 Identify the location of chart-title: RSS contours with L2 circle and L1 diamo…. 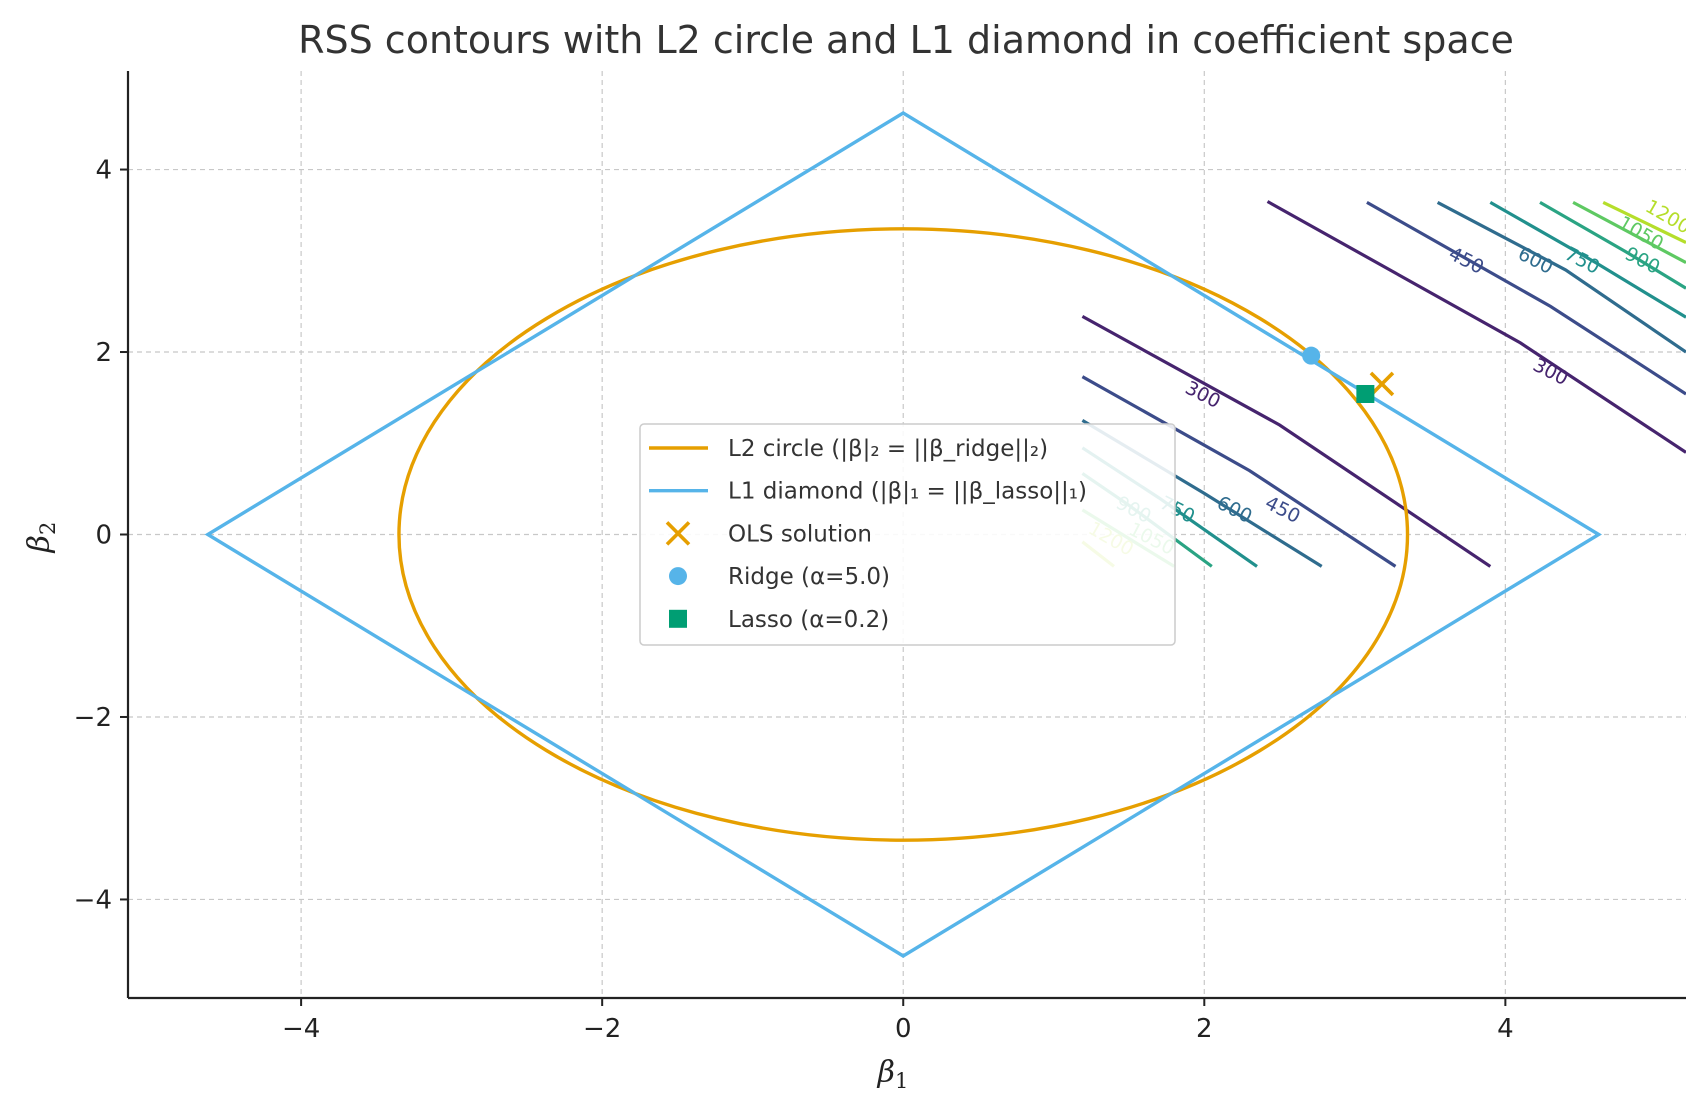
(906, 40).